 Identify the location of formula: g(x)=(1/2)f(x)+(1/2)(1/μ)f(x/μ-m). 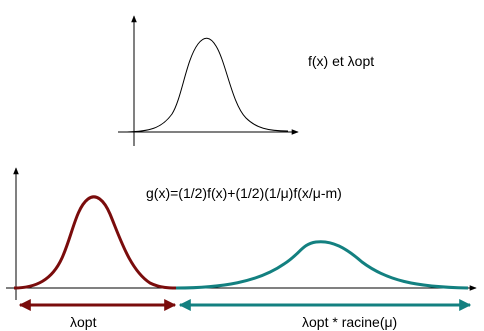
(244, 193).